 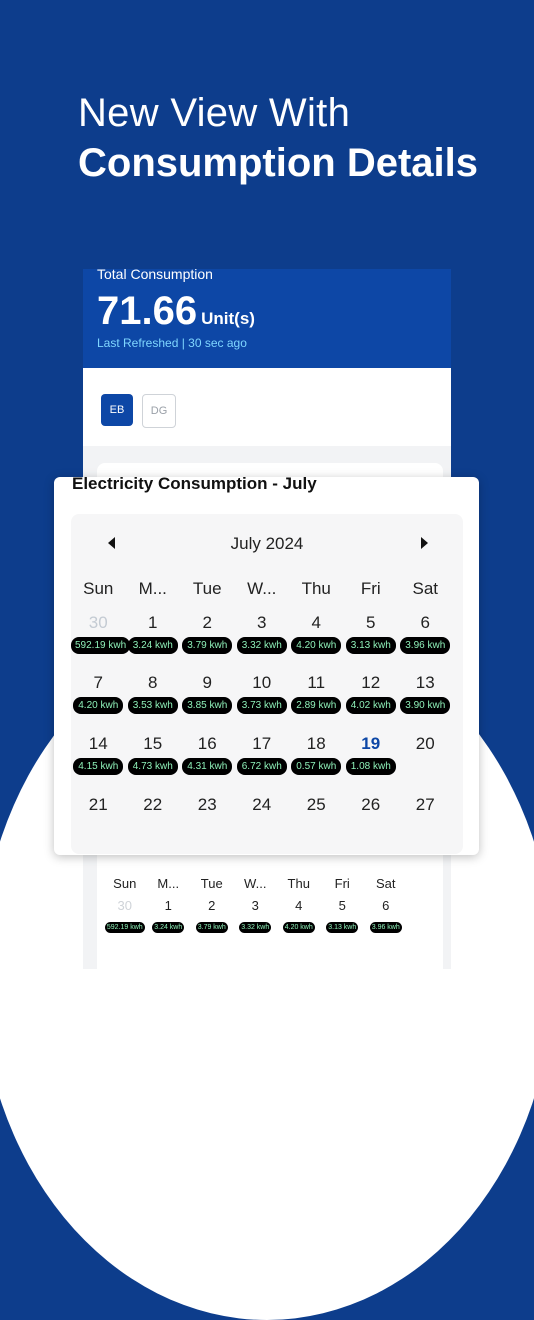 What do you see at coordinates (168, 905) in the screenshot?
I see `day-number: 1` at bounding box center [168, 905].